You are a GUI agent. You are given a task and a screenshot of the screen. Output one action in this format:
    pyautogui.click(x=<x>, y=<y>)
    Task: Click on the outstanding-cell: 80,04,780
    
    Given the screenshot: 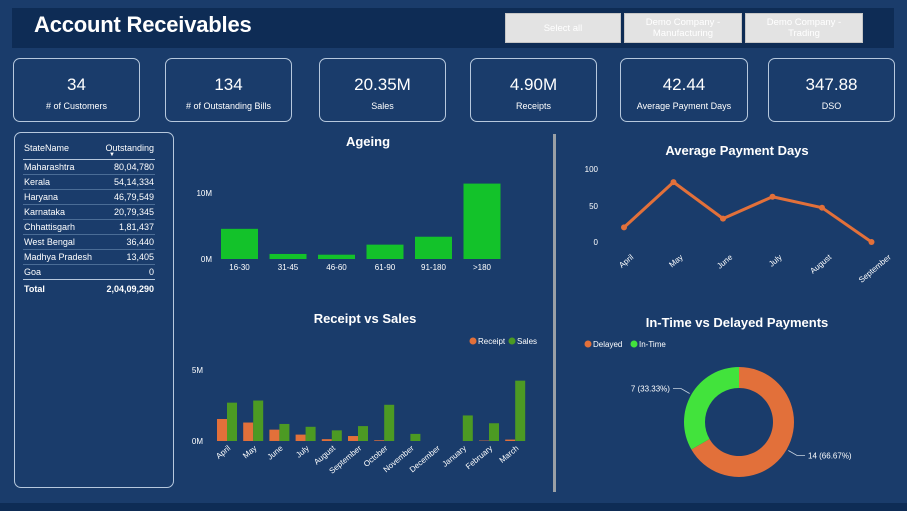 What is the action you would take?
    pyautogui.click(x=133, y=167)
    